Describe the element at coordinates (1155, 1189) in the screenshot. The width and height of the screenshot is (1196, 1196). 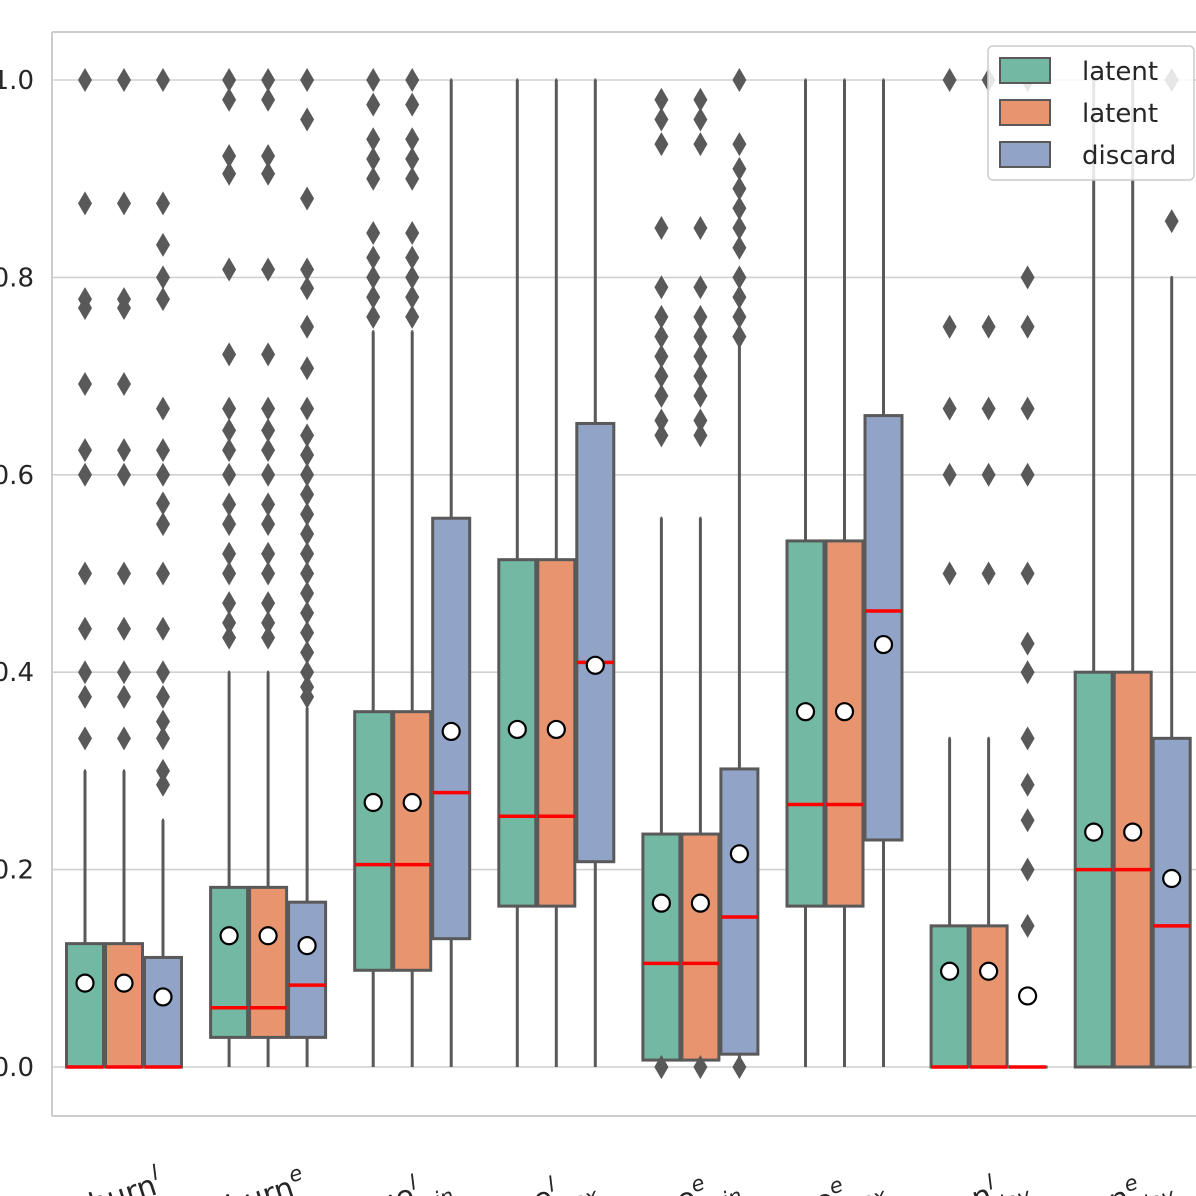
I see `category-subscript: dev` at that location.